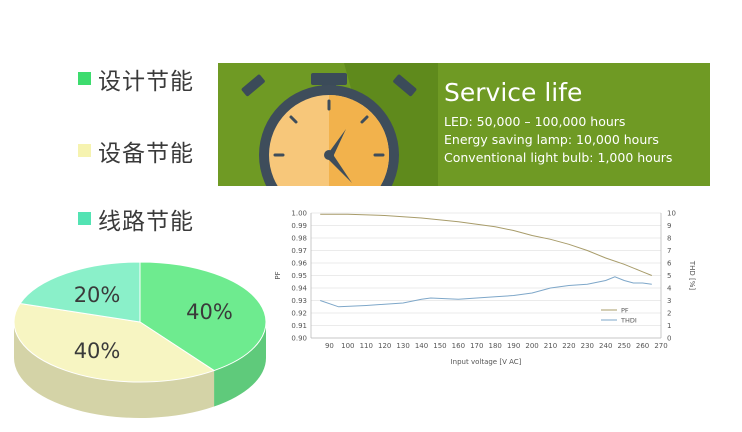  Describe the element at coordinates (551, 139) in the screenshot. I see `service-life-energy-saving: Energy saving lamp: 10,000 hours` at that location.